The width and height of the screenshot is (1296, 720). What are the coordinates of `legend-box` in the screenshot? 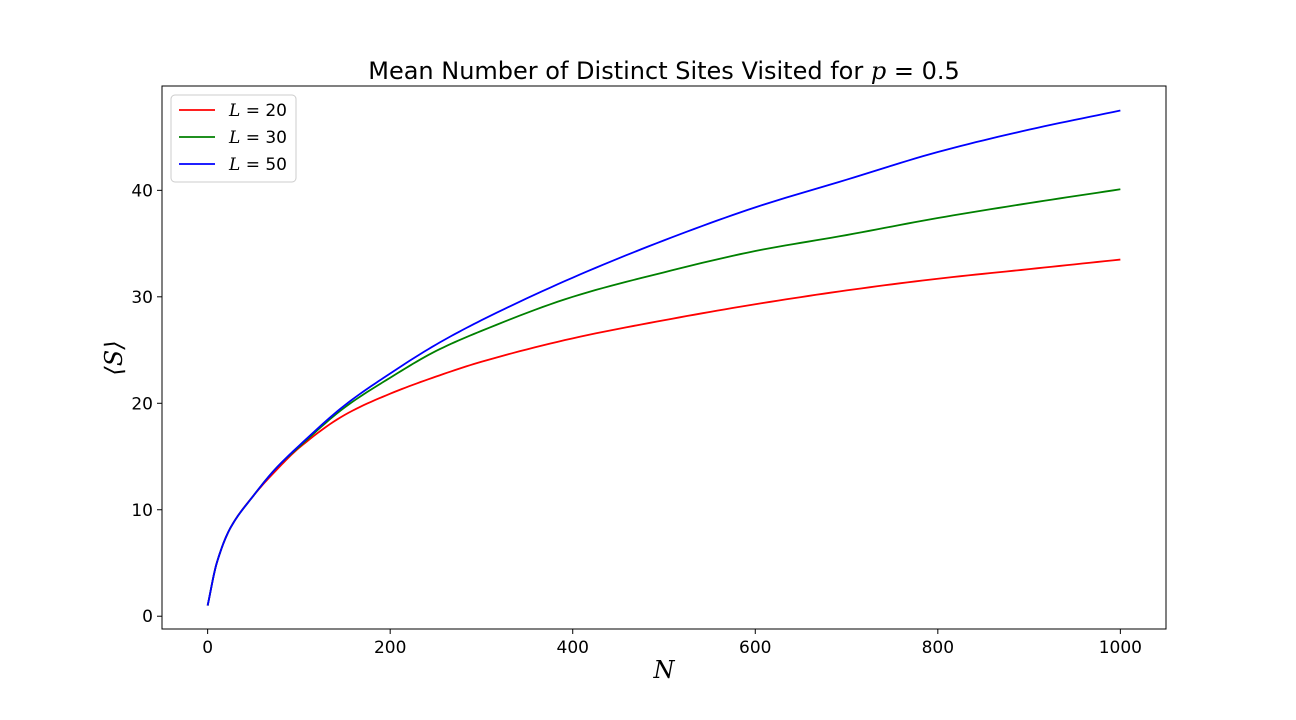 It's located at (233, 138).